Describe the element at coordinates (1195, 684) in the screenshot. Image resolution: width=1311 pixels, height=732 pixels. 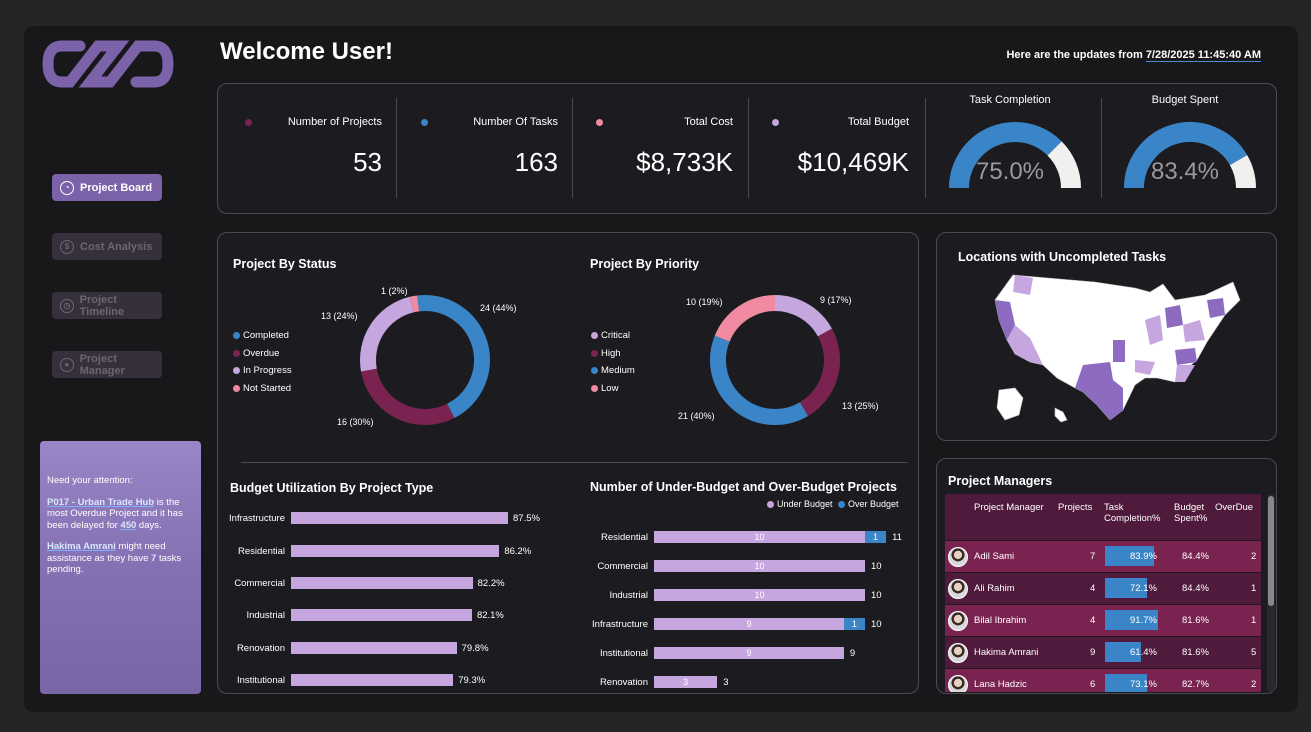
I see `budget-spent-value: 82.7%` at that location.